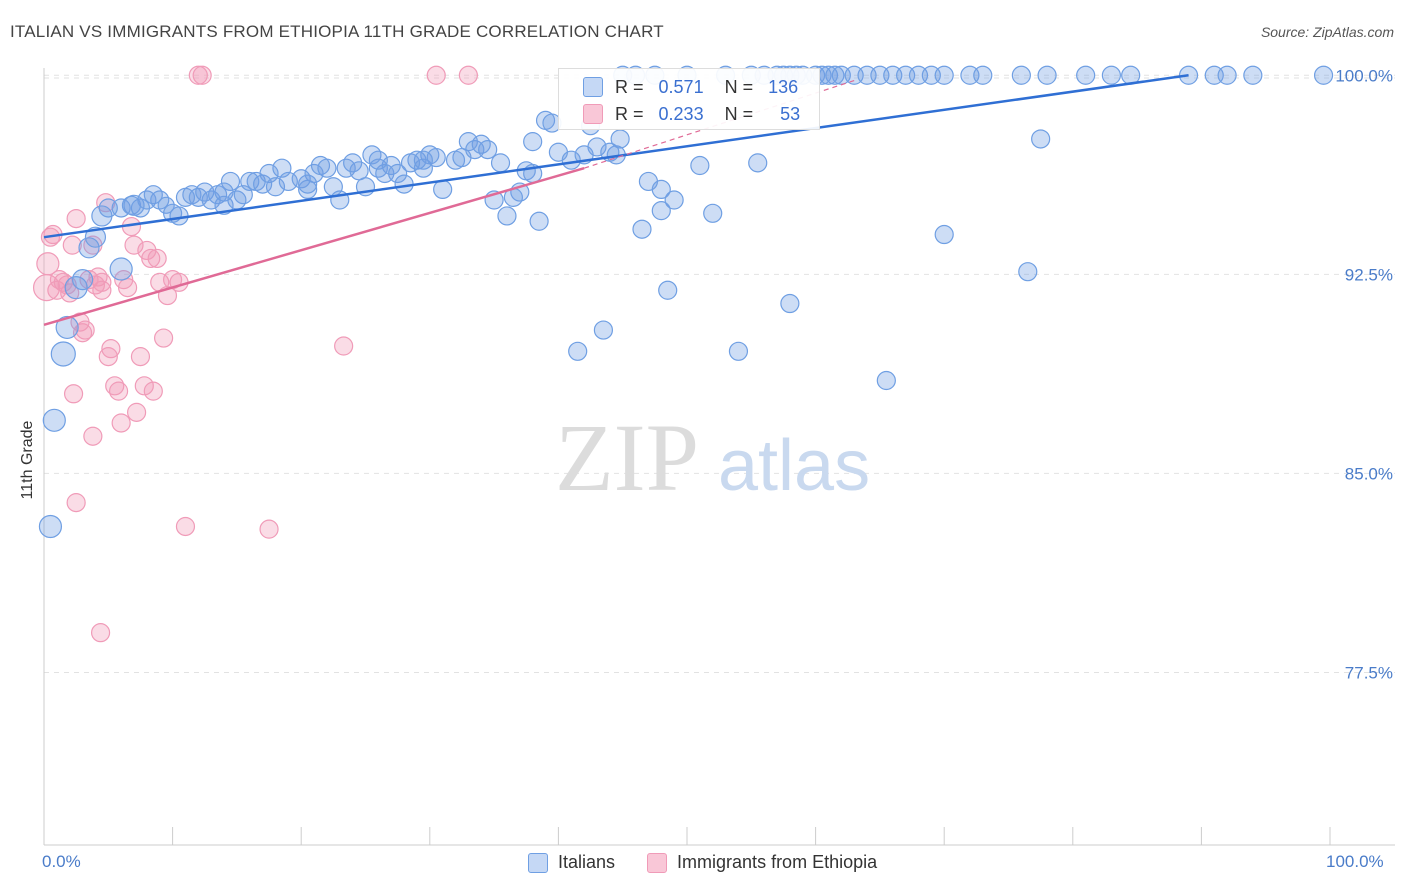  What do you see at coordinates (61, 861) in the screenshot?
I see `x-tick-min: 0.0%` at bounding box center [61, 861].